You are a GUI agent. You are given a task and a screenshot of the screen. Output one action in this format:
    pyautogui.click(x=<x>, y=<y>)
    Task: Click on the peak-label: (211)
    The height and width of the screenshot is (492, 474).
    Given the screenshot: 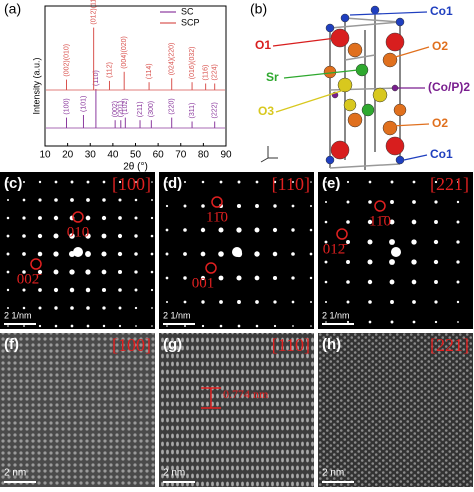 What is the action you would take?
    pyautogui.click(x=140, y=109)
    